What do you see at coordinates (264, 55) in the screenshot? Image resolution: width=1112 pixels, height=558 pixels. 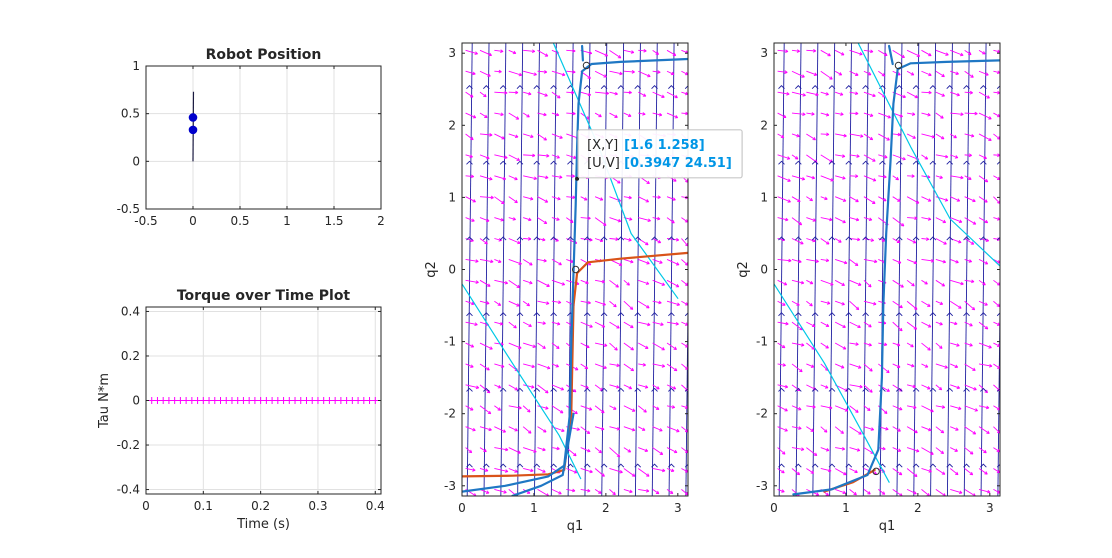 I see `chart-title: Robot Position` at bounding box center [264, 55].